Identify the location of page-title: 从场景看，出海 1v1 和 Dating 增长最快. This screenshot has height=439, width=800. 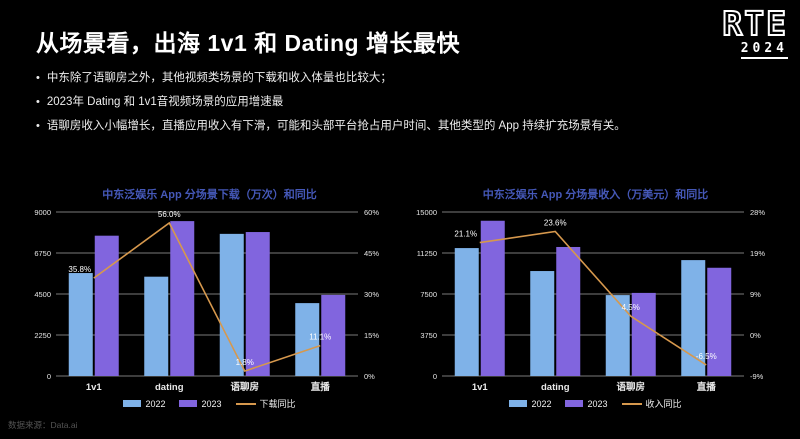
(248, 43).